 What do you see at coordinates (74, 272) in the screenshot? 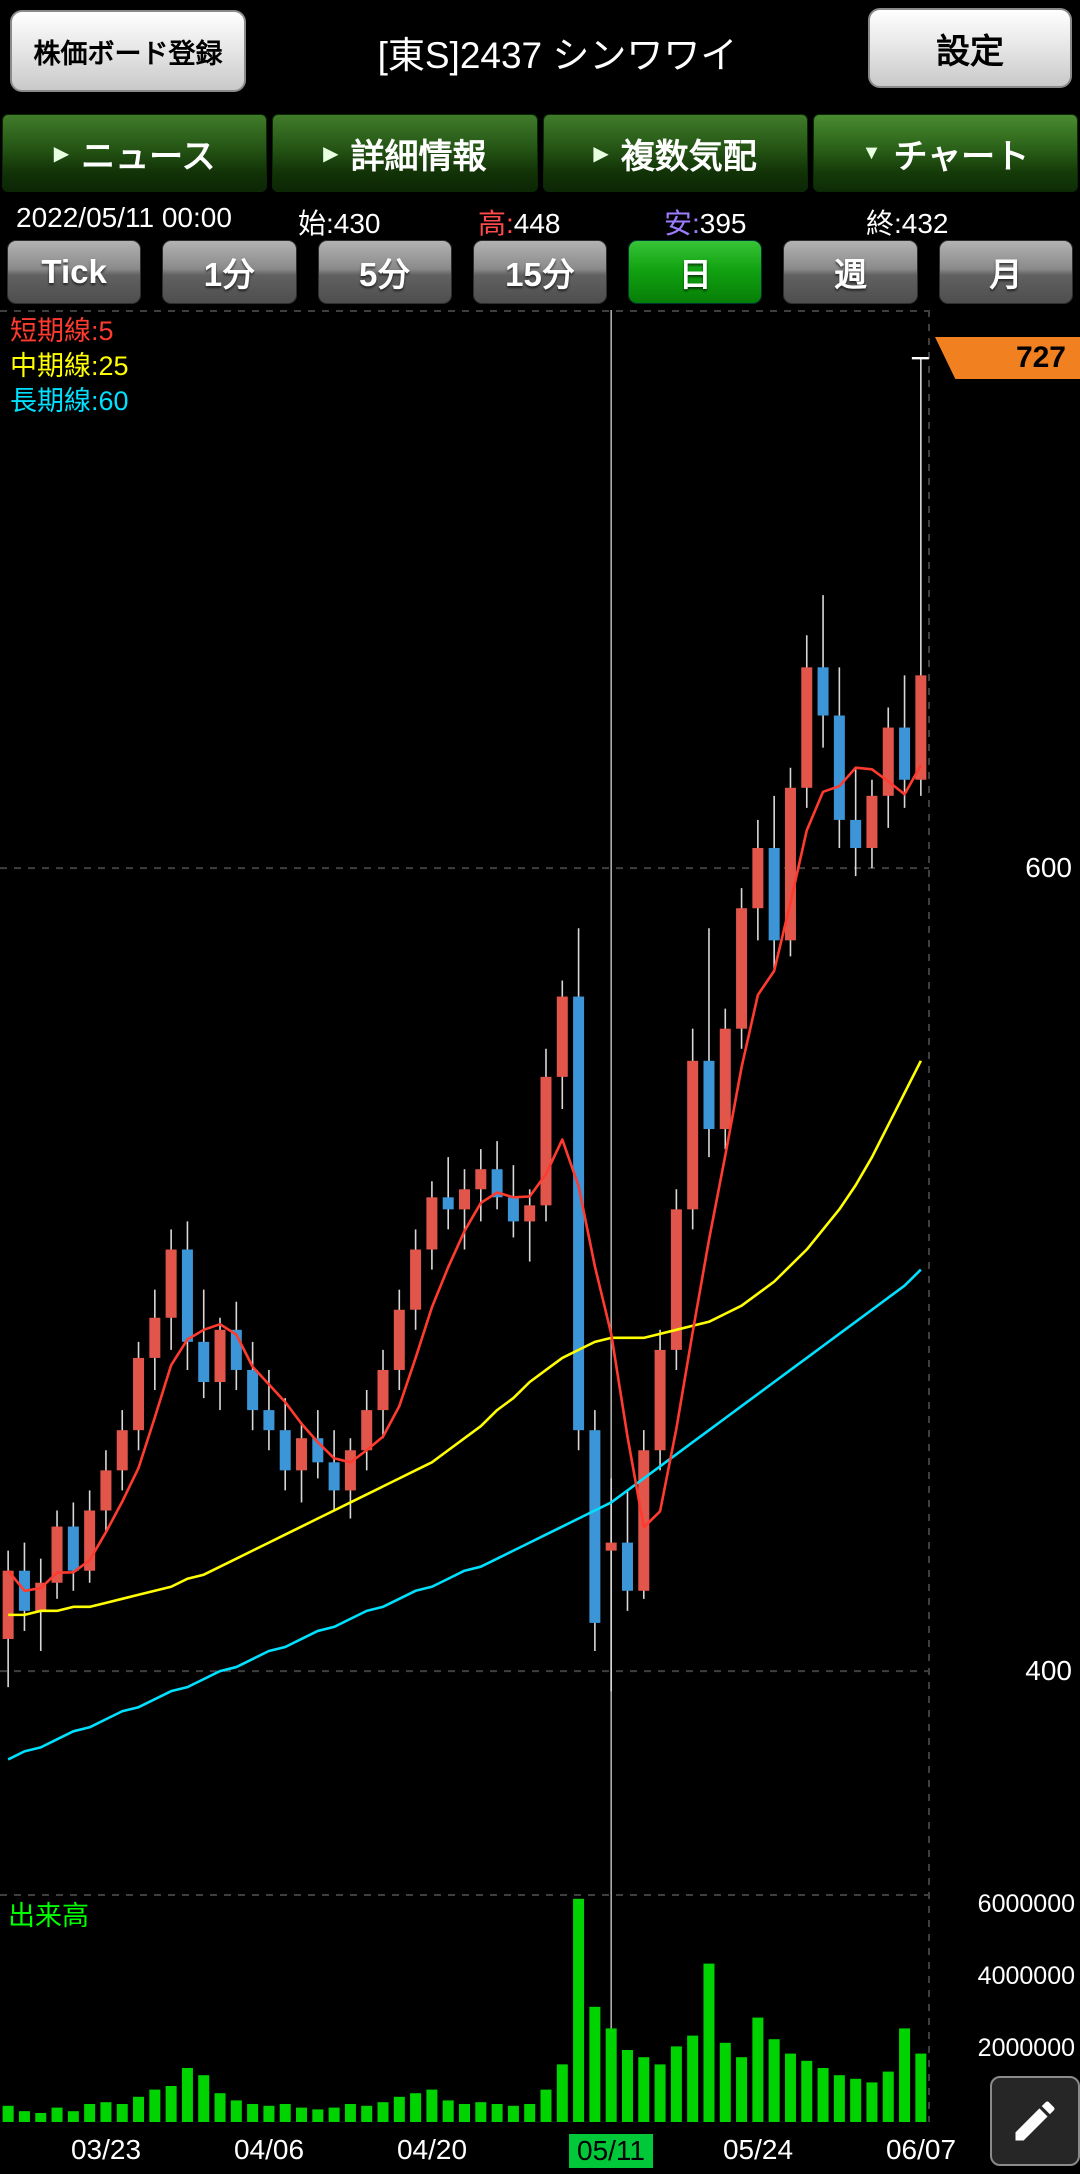
I see `timeframe-tick-button: Tick` at bounding box center [74, 272].